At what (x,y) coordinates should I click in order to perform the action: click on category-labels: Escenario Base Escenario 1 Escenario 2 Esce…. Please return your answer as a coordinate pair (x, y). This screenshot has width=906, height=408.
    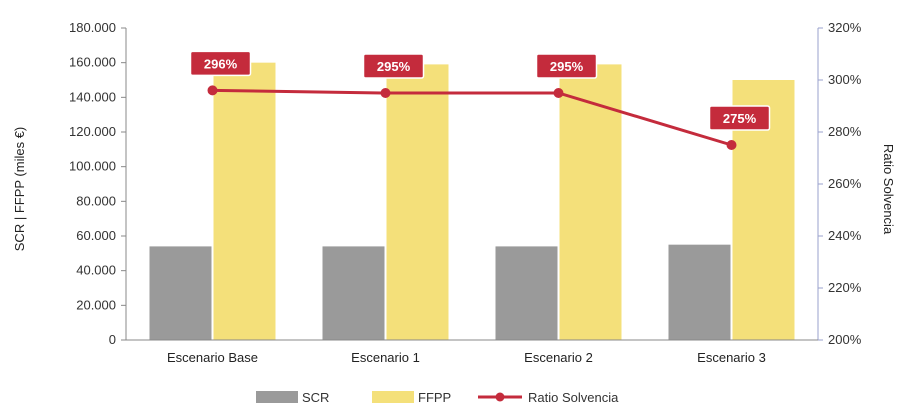
    Looking at the image, I should click on (466, 357).